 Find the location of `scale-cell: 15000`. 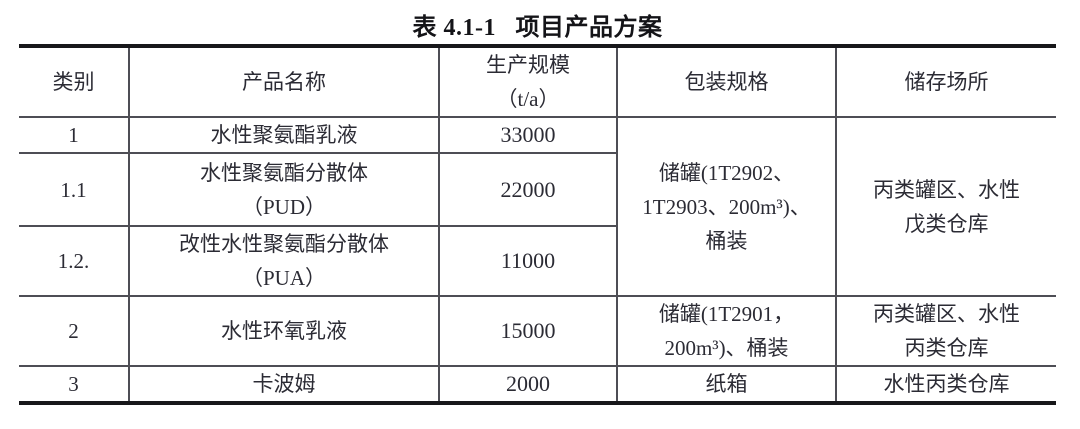

scale-cell: 15000 is located at coordinates (528, 331).